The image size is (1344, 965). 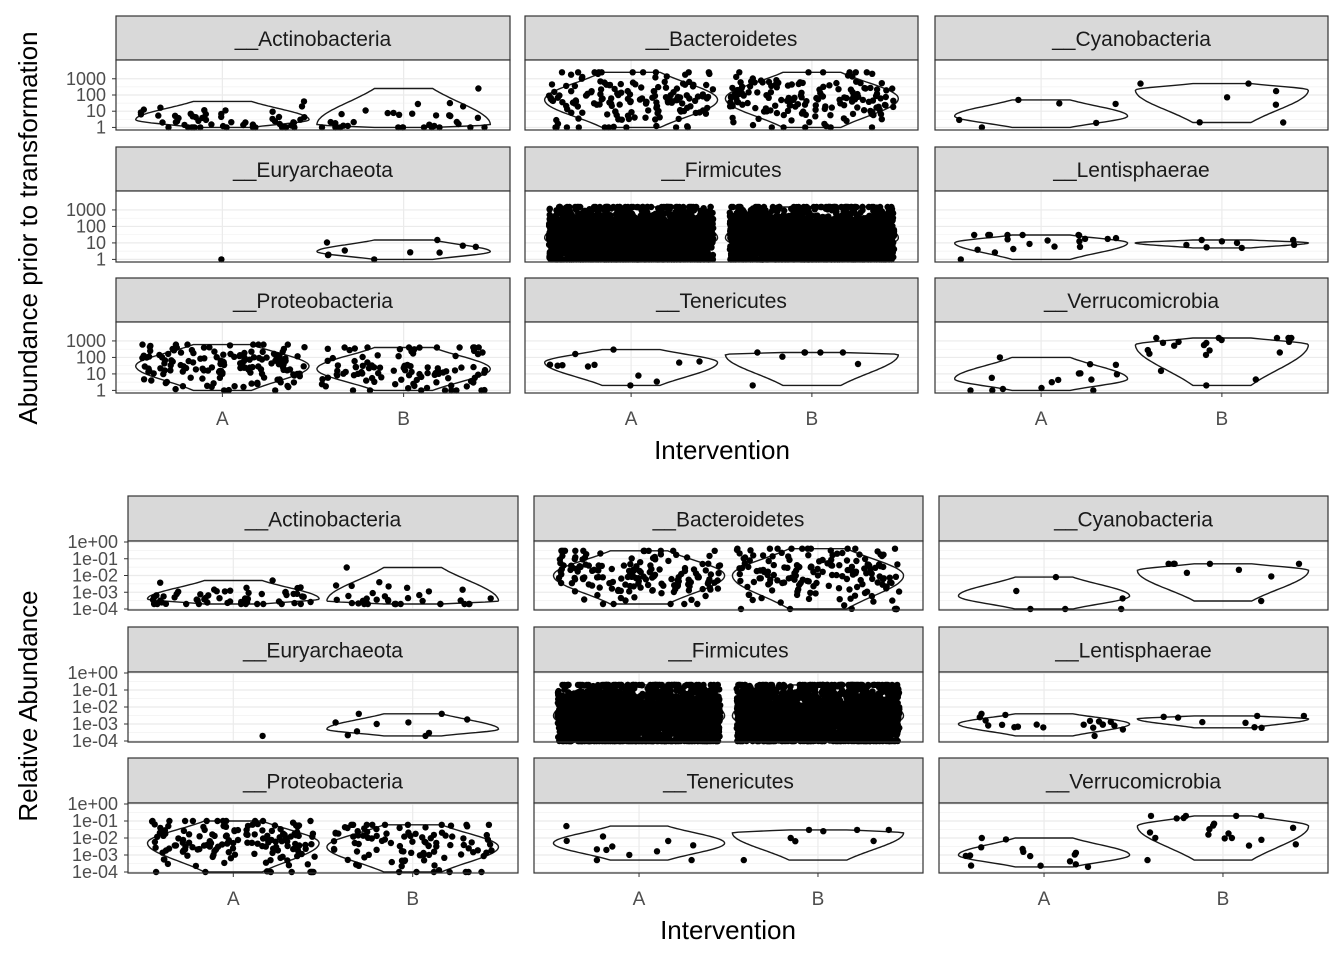 I want to click on facet-panel: __Firmicutes, so click(x=721, y=205).